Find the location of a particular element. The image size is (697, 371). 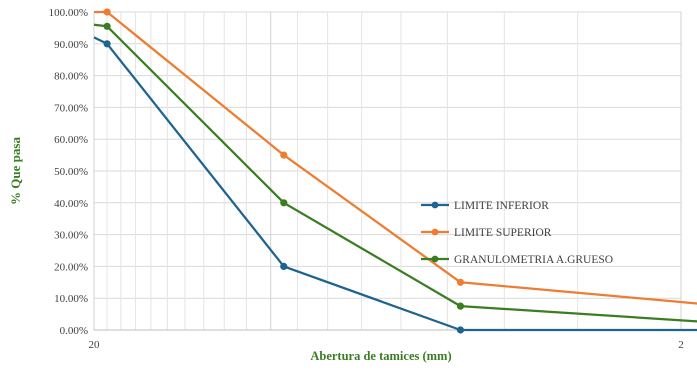

legend-item: LIMITE SUPERIOR is located at coordinates (486, 233).